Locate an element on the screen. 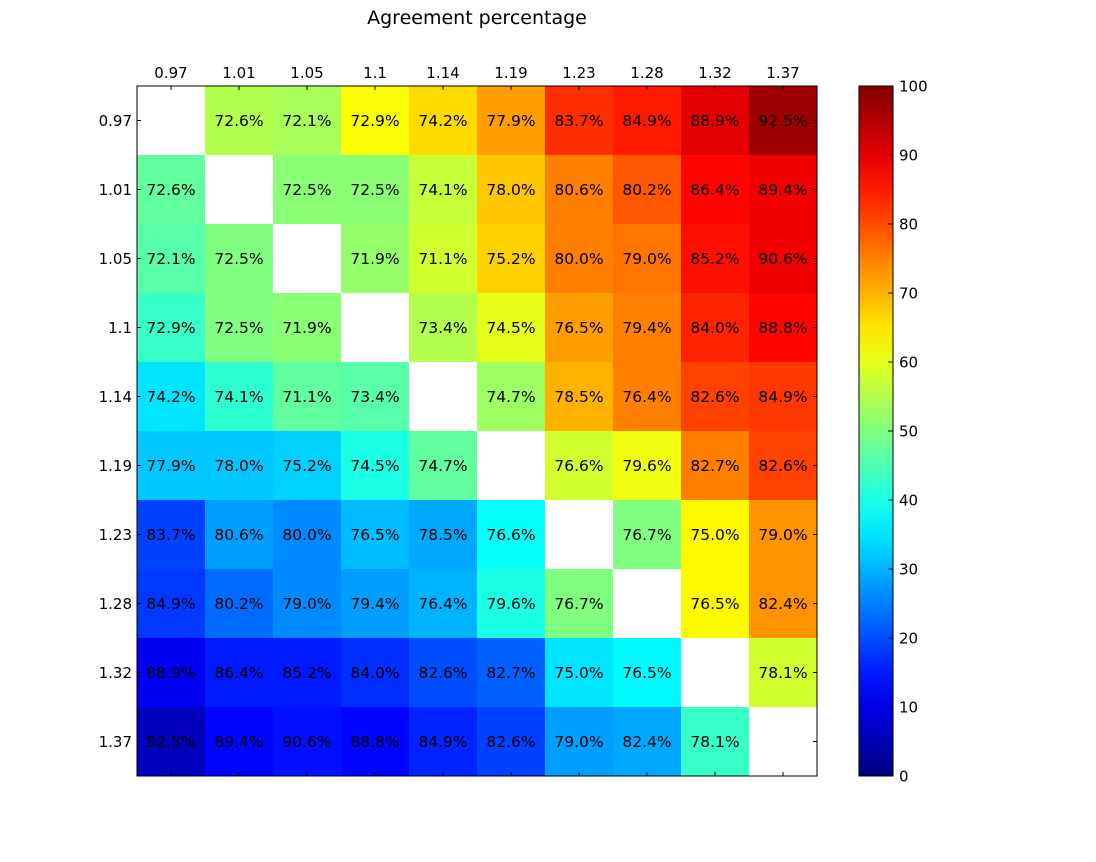 This screenshot has width=1096, height=862. colorbar-tick-label: 90 is located at coordinates (908, 156).